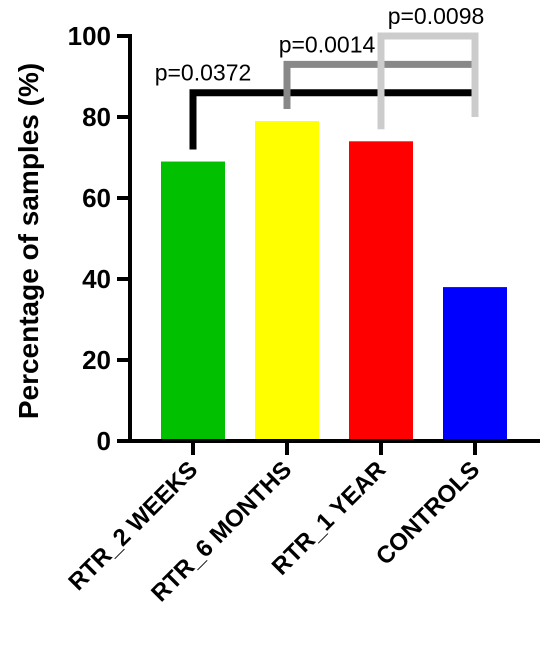 The image size is (550, 664). Describe the element at coordinates (89, 36) in the screenshot. I see `y-tick-label: 100` at that location.